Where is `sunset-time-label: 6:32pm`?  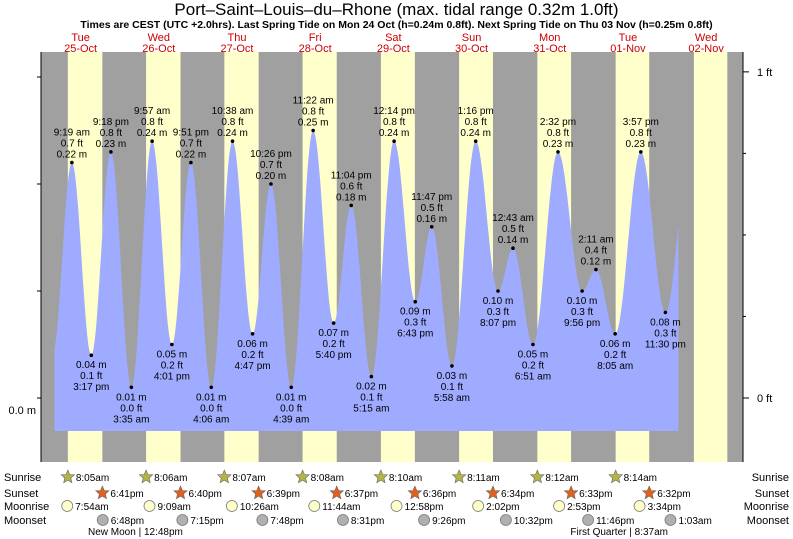 sunset-time-label: 6:32pm is located at coordinates (673, 494).